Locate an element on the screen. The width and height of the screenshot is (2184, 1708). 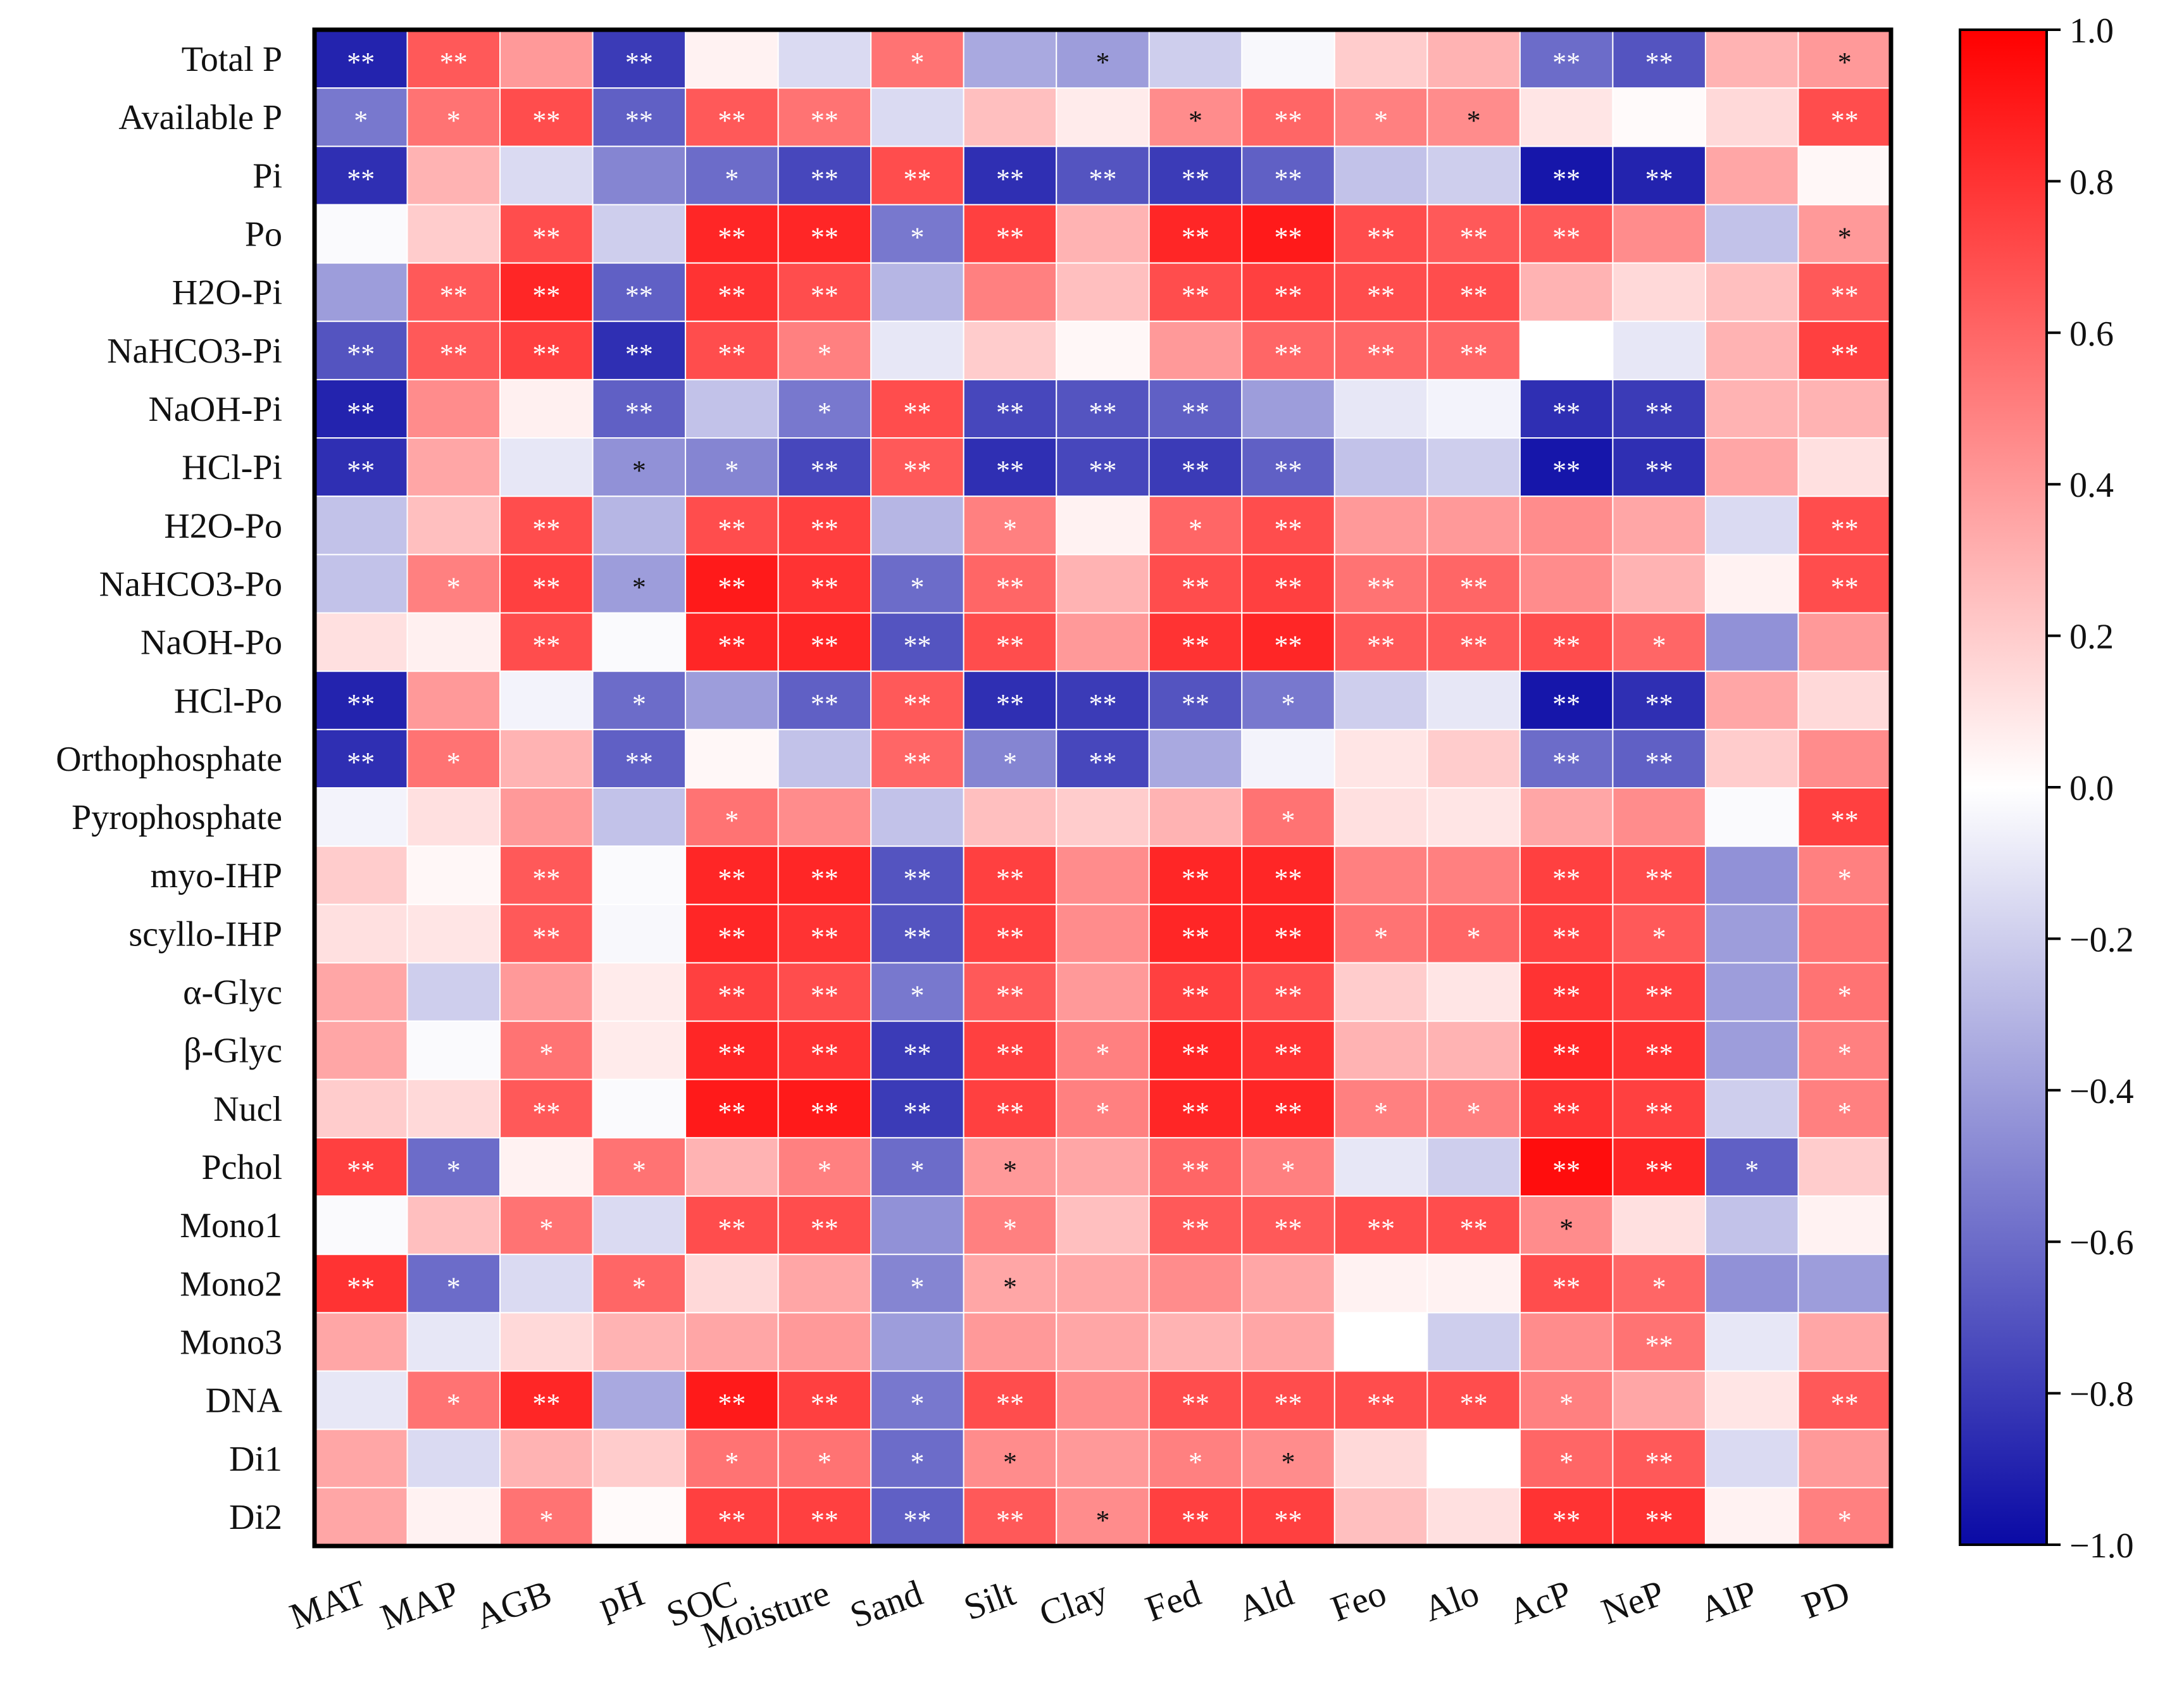
column-label: Sand is located at coordinates (886, 1604).